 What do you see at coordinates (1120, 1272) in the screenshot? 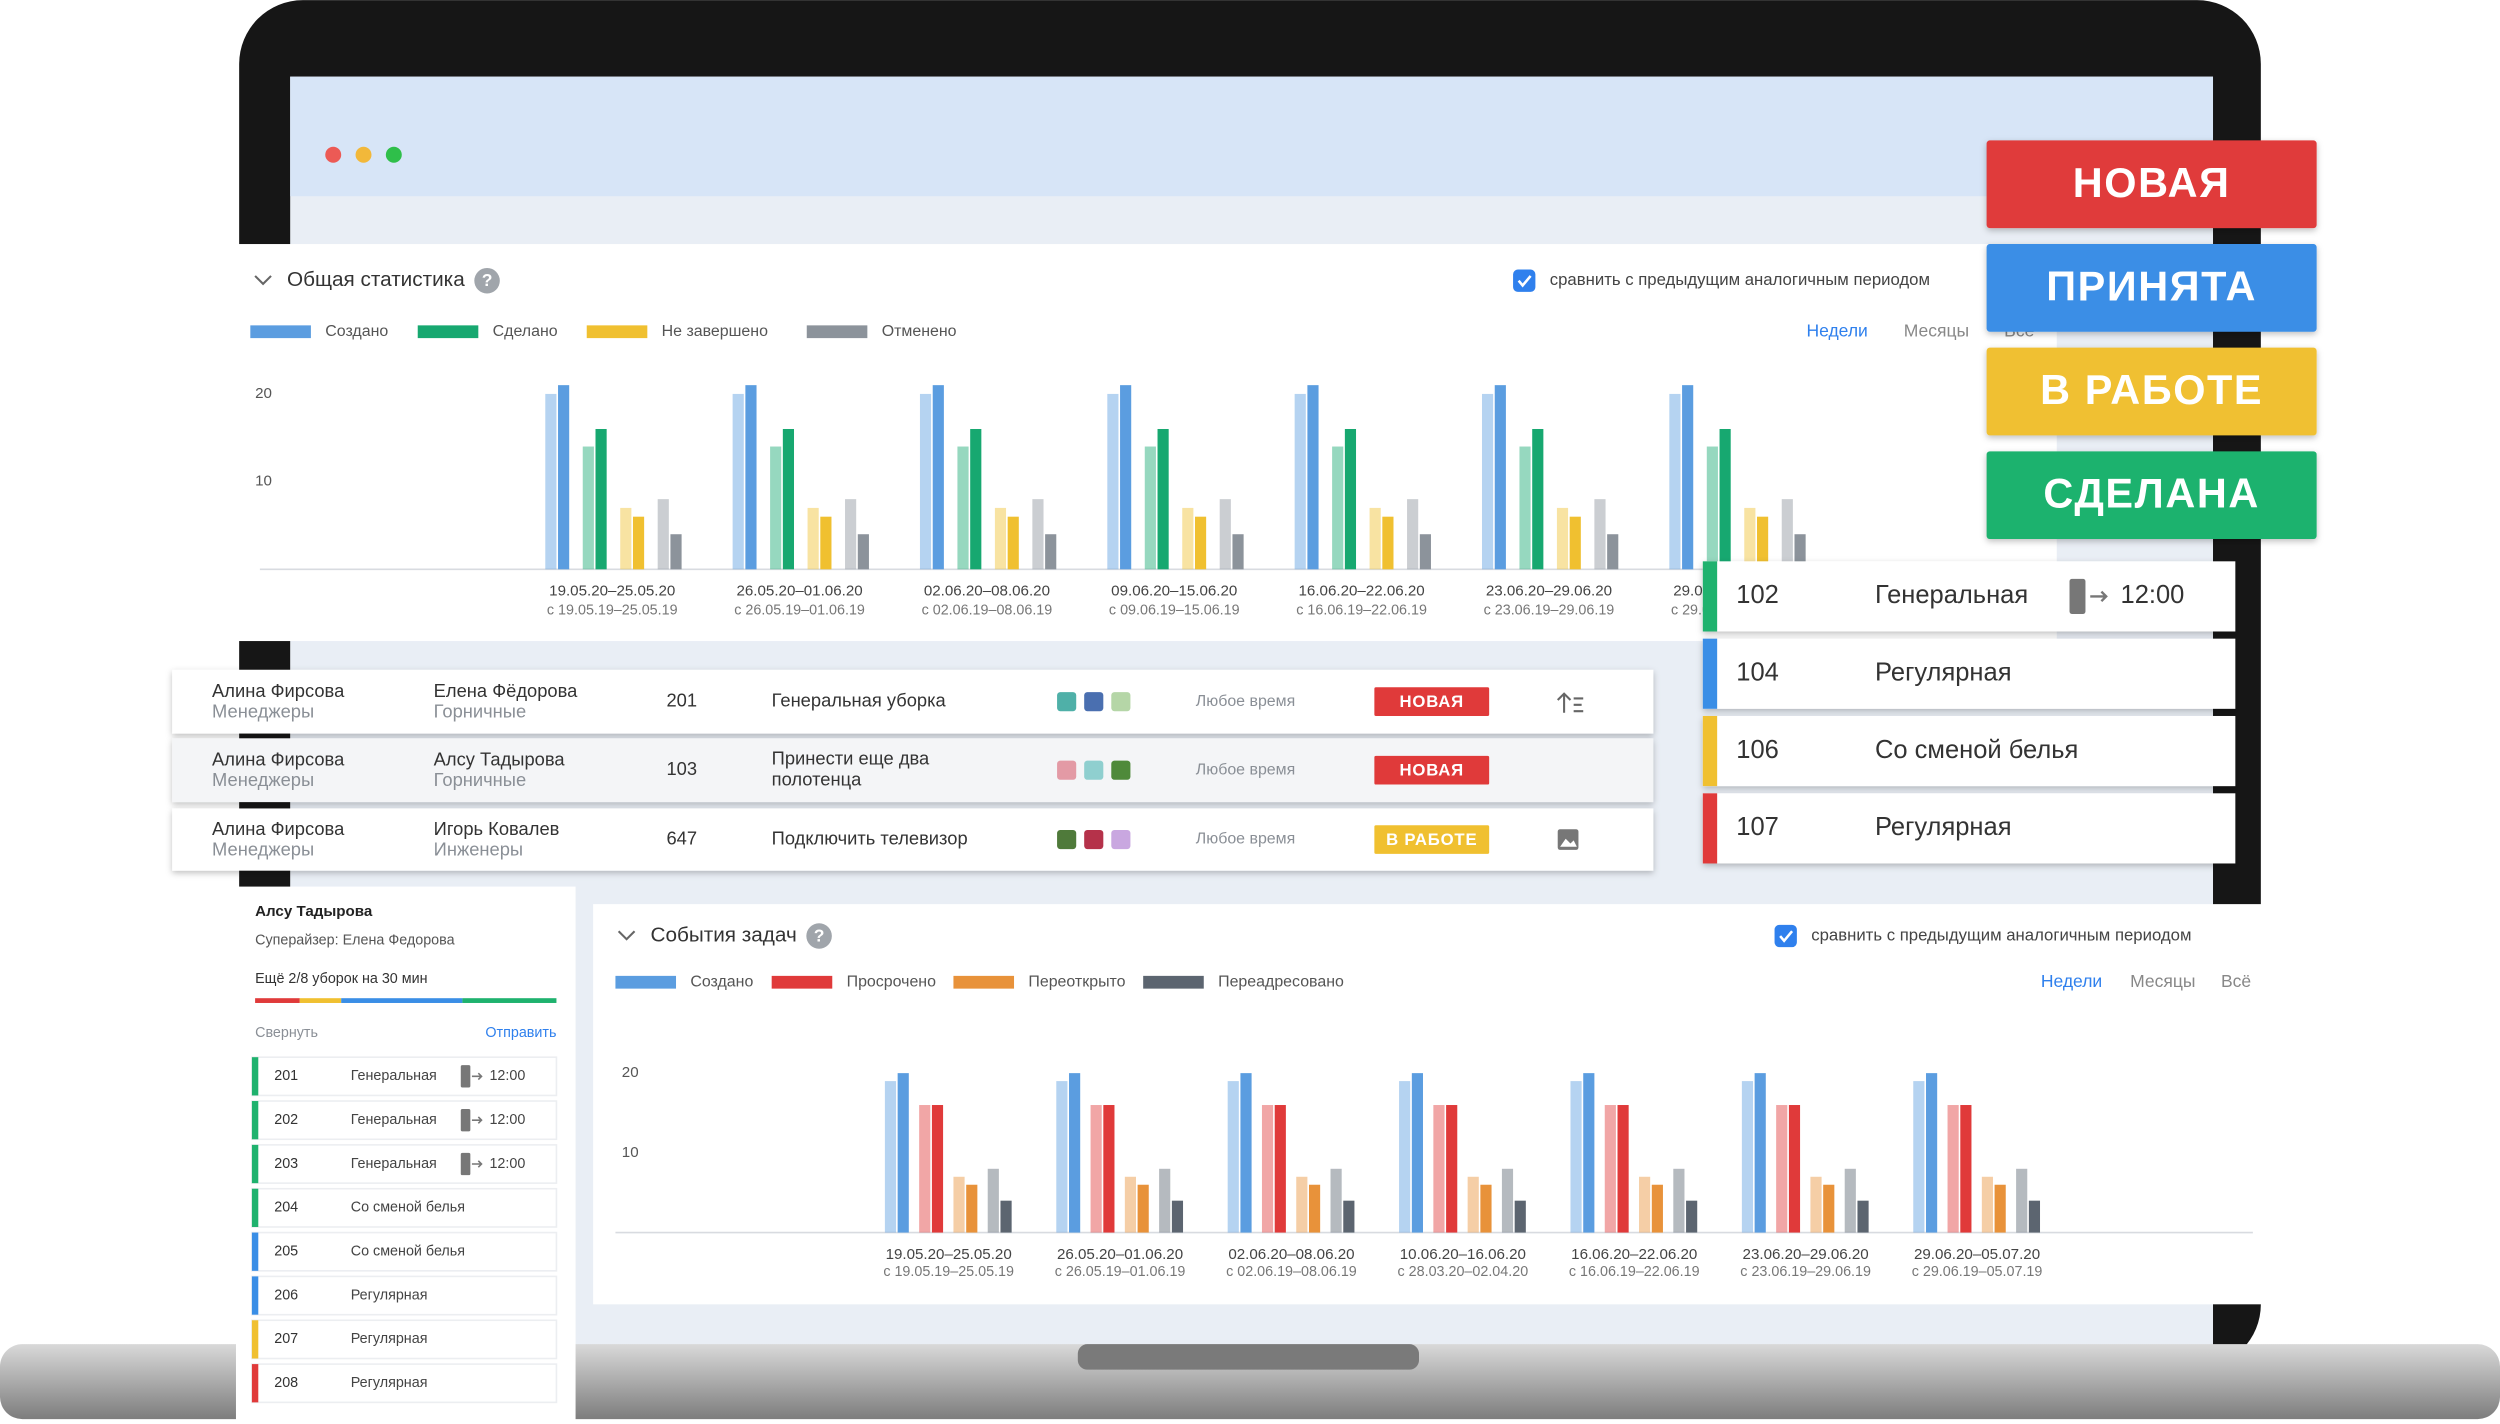
I see `x-tick-compare-label: с 26.05.19–01.06.19` at bounding box center [1120, 1272].